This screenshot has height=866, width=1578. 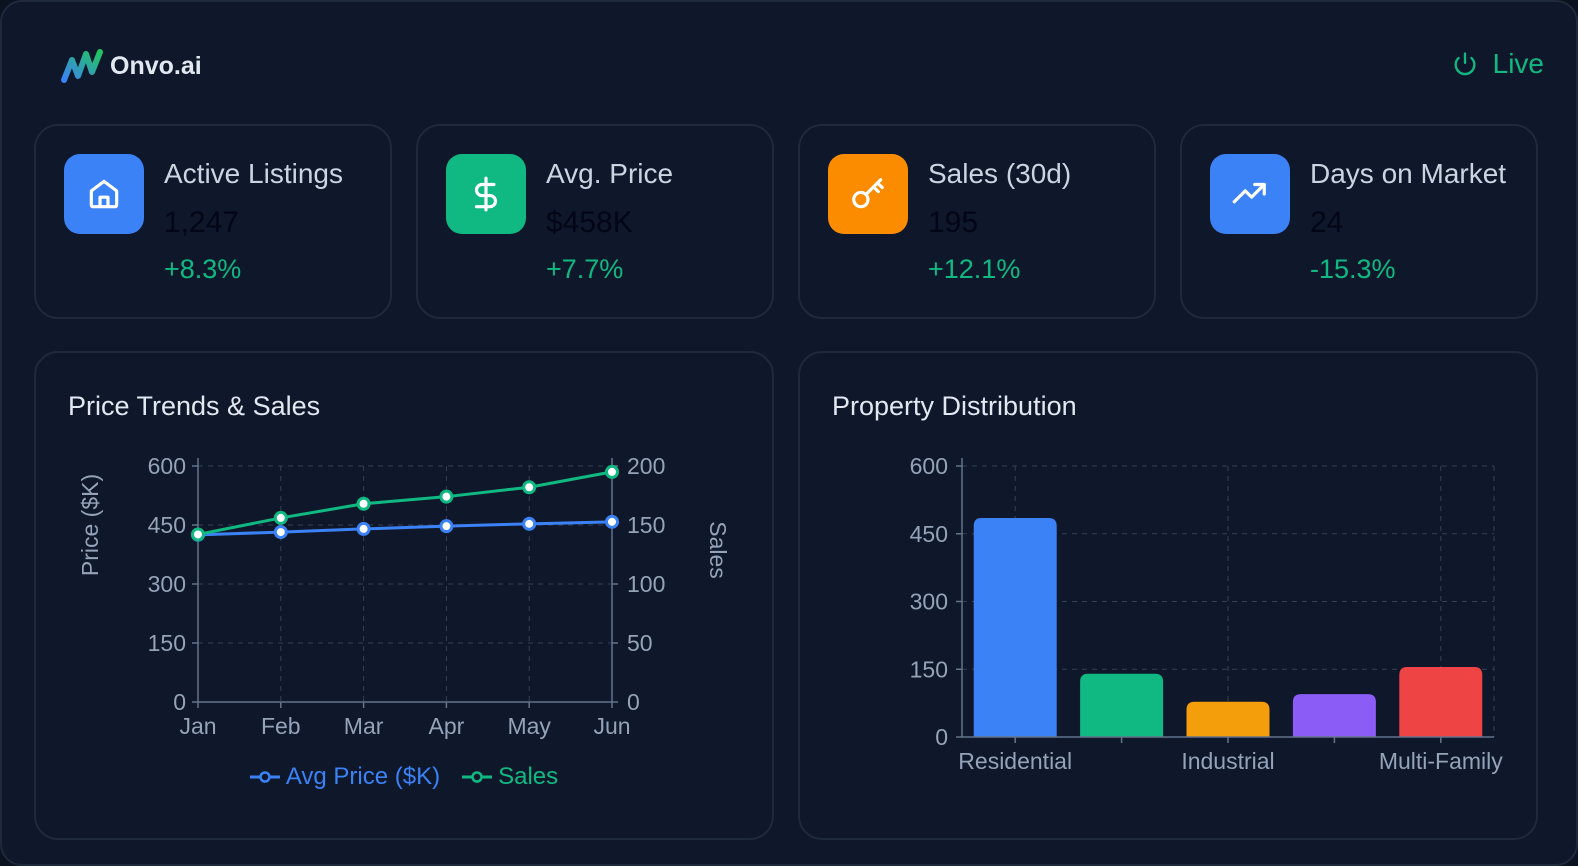 I want to click on bar-multi-family, so click(x=1441, y=701).